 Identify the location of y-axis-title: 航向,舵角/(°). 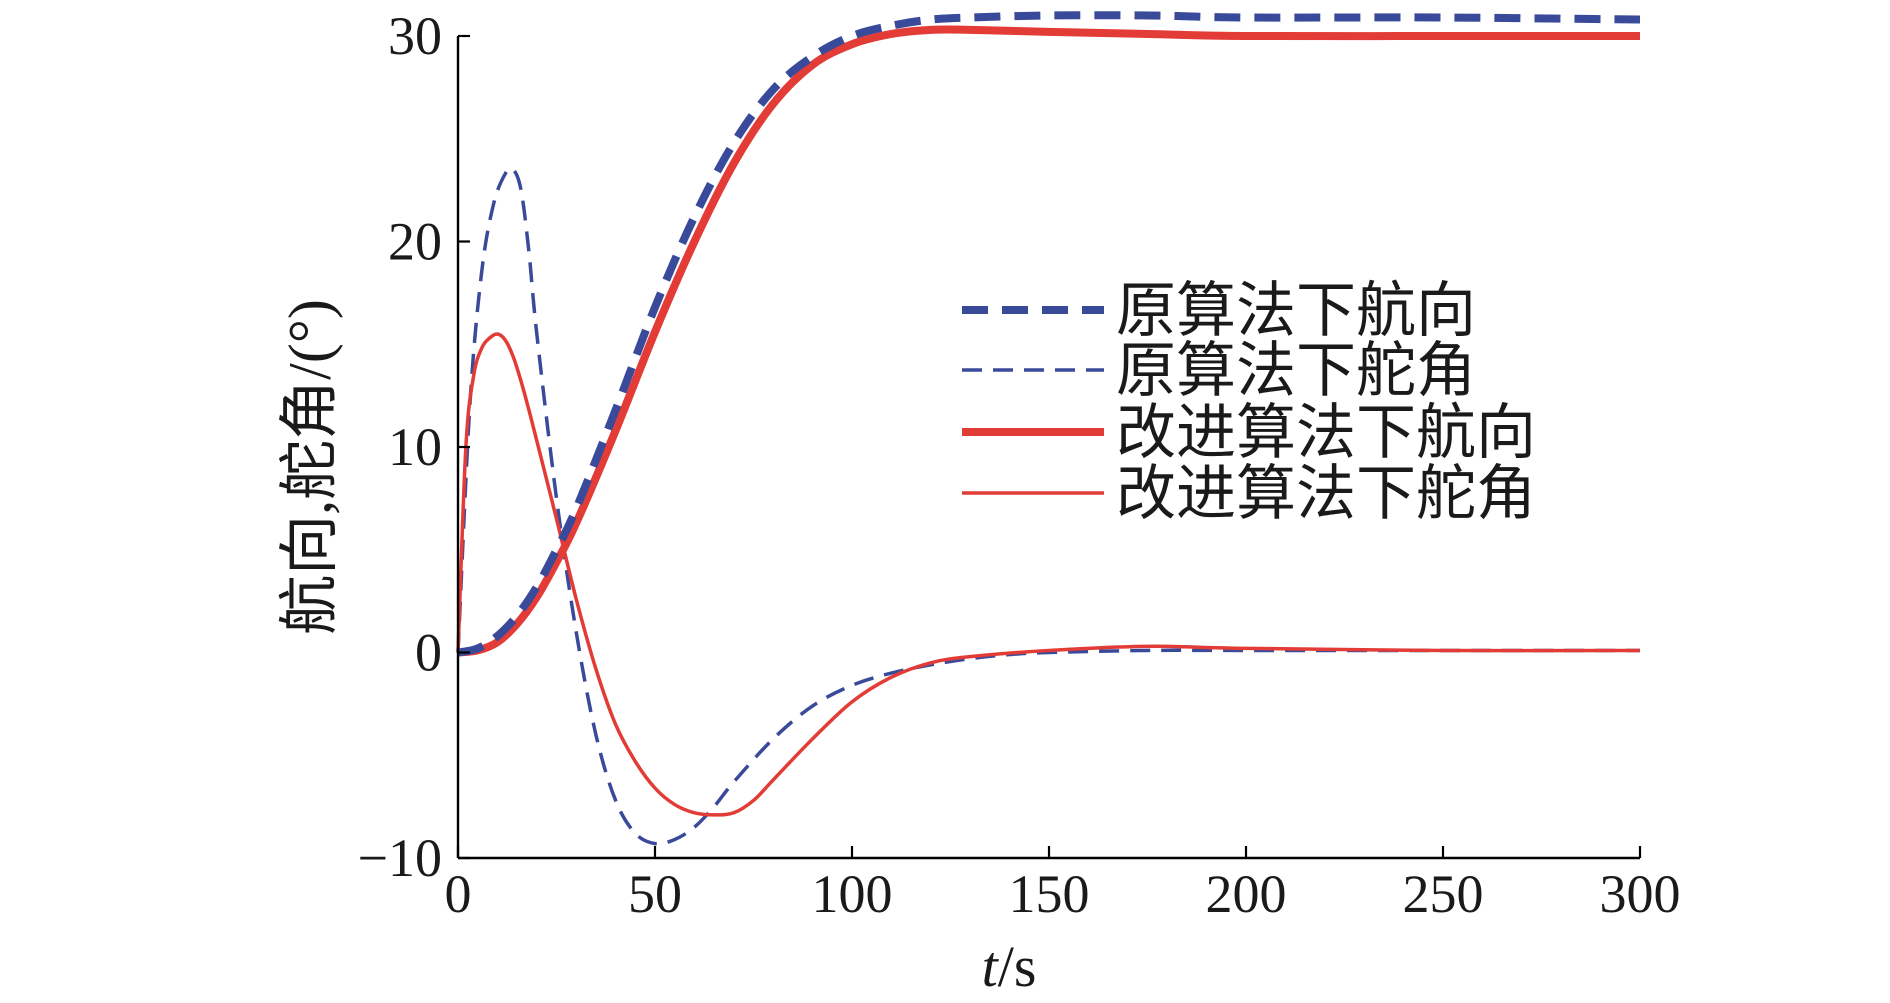
(310, 467).